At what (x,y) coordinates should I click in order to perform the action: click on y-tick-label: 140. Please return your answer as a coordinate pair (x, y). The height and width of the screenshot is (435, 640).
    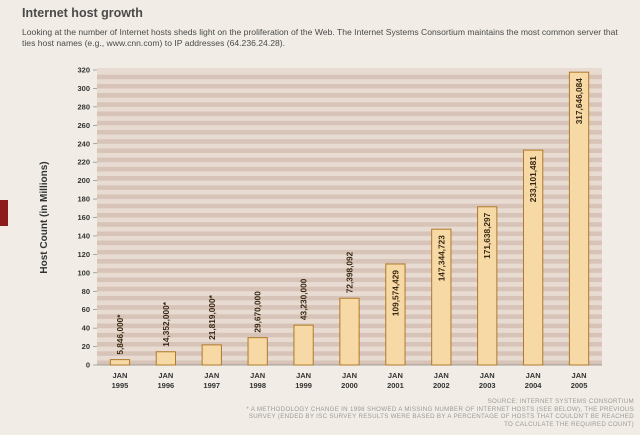
    Looking at the image, I should click on (83, 235).